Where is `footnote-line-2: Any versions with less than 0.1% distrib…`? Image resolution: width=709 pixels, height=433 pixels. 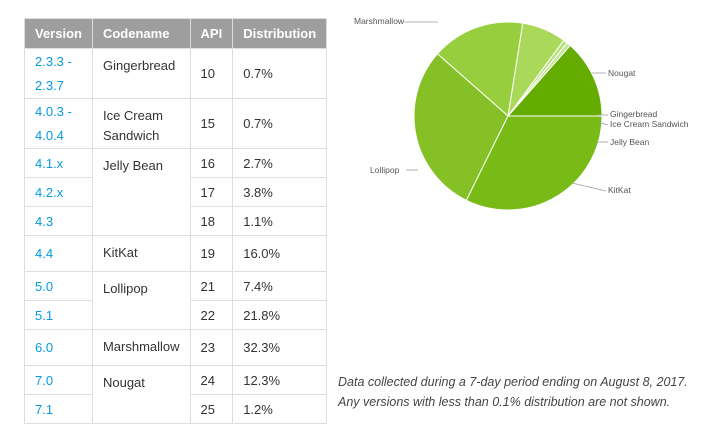
footnote-line-2: Any versions with less than 0.1% distrib… is located at coordinates (504, 402).